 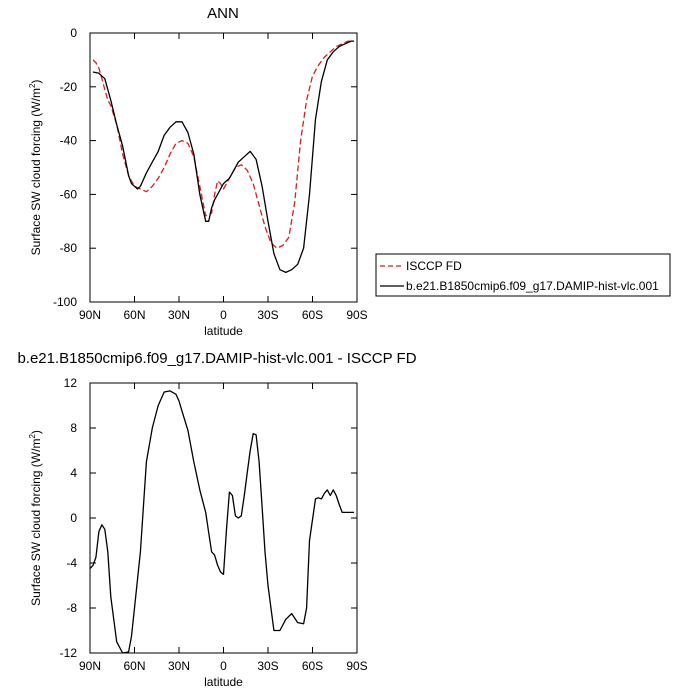 I want to click on legend-box, so click(x=523, y=275).